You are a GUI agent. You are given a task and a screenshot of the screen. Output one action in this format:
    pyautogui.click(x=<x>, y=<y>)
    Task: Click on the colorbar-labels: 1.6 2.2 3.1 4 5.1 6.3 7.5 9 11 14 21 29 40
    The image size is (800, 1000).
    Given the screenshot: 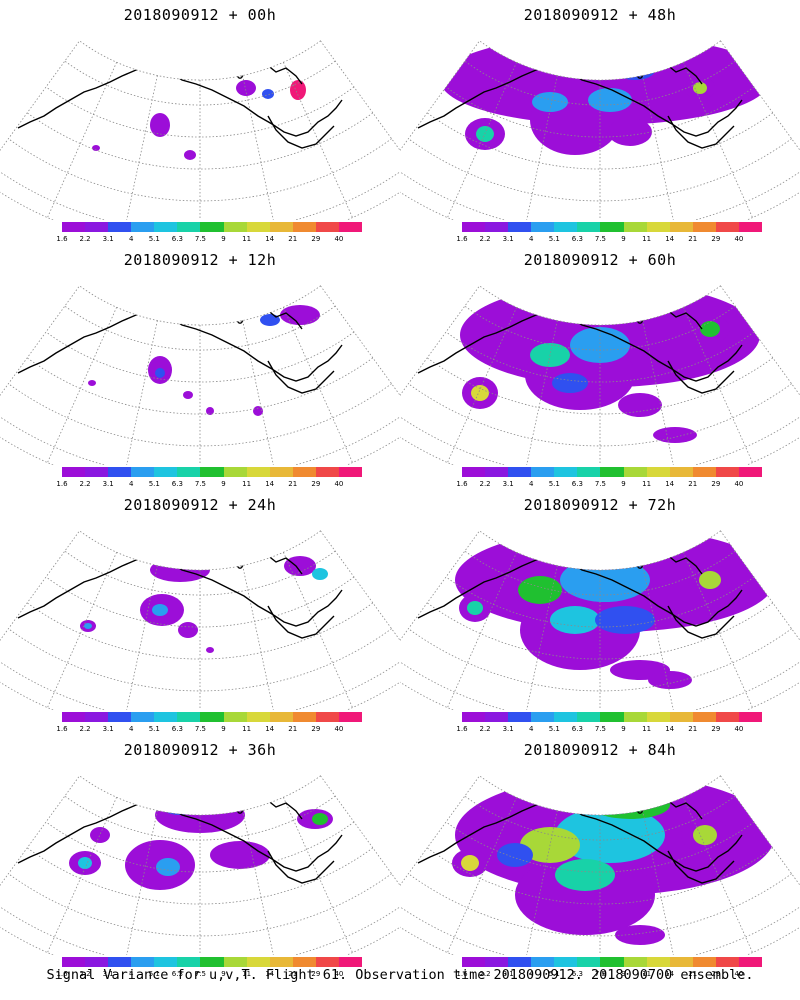 What is the action you would take?
    pyautogui.click(x=209, y=730)
    